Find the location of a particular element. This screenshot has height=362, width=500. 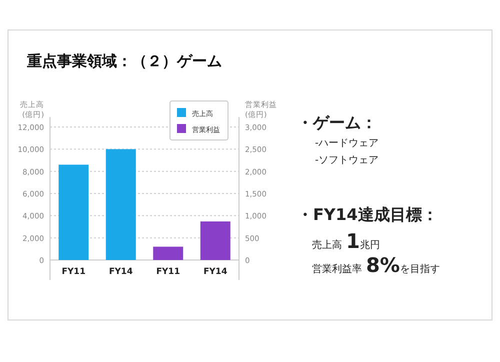

text: -ハードウェア is located at coordinates (347, 143).